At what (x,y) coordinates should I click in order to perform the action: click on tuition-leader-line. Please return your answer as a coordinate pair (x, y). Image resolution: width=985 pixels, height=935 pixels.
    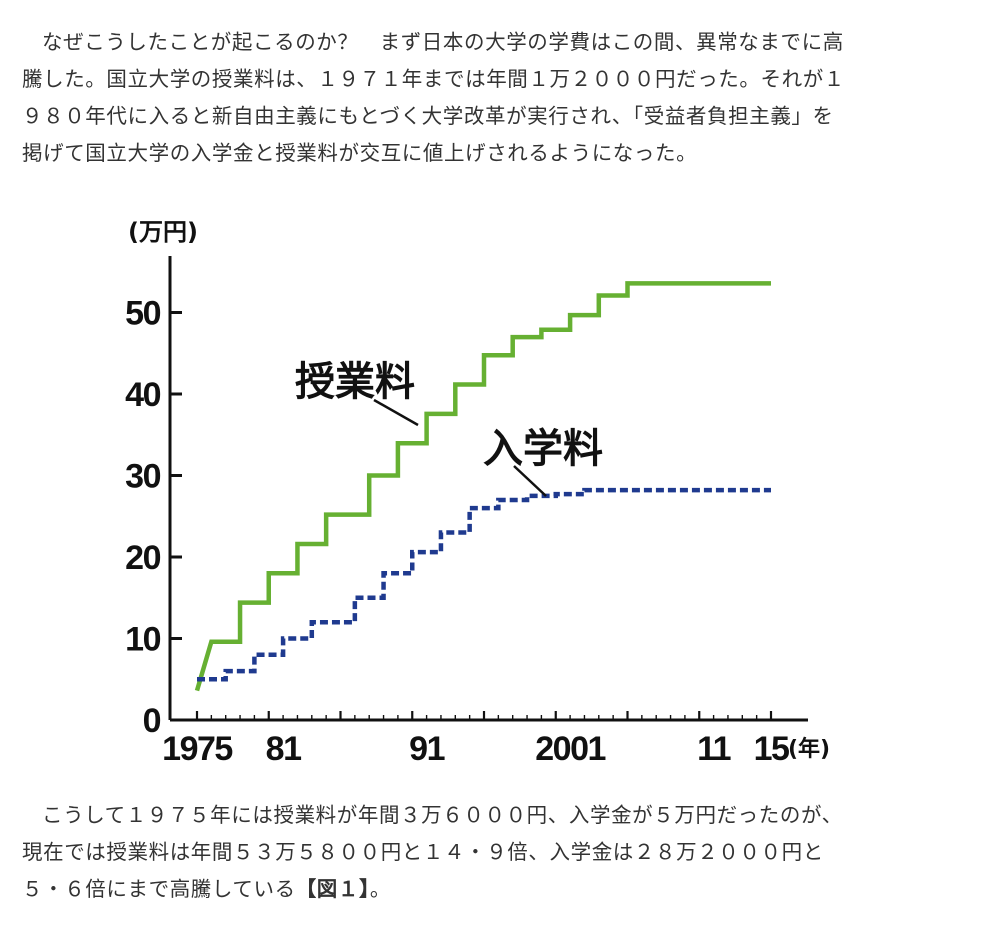
    Looking at the image, I should click on (396, 412).